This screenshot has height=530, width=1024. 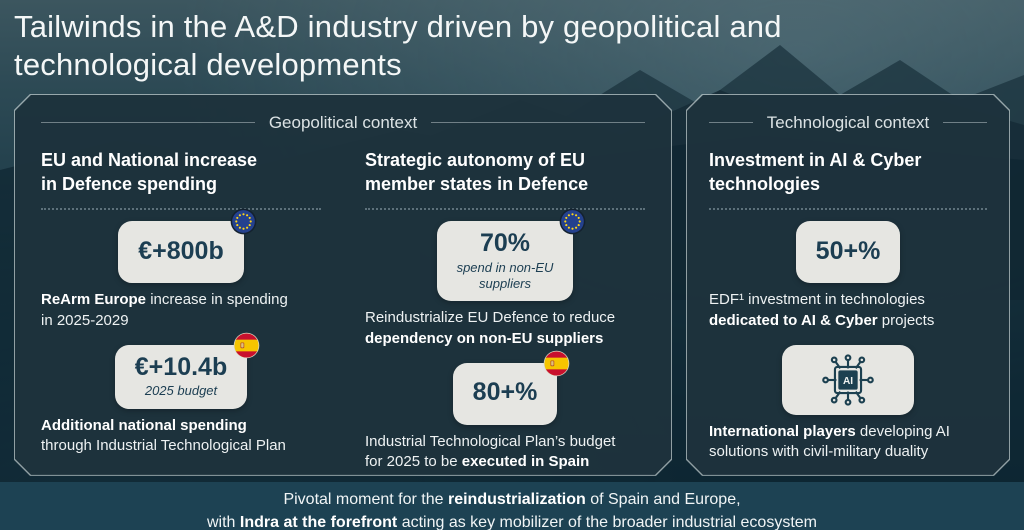 What do you see at coordinates (817, 300) in the screenshot?
I see `desc-text: EDF¹ investment in technologies` at bounding box center [817, 300].